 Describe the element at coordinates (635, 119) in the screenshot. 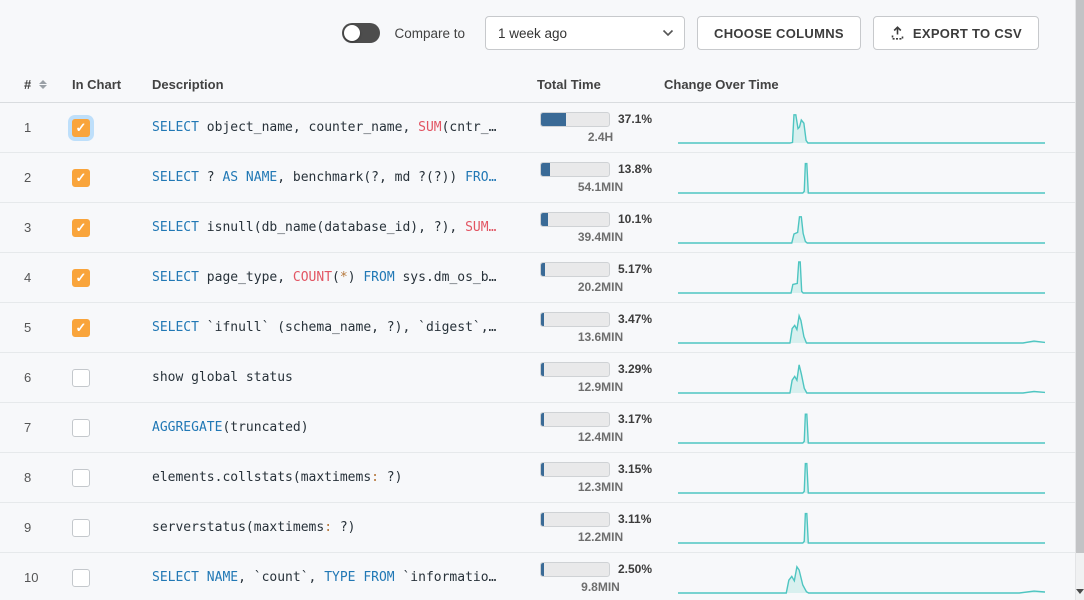

I see `total-time-percent: 37.1%` at that location.